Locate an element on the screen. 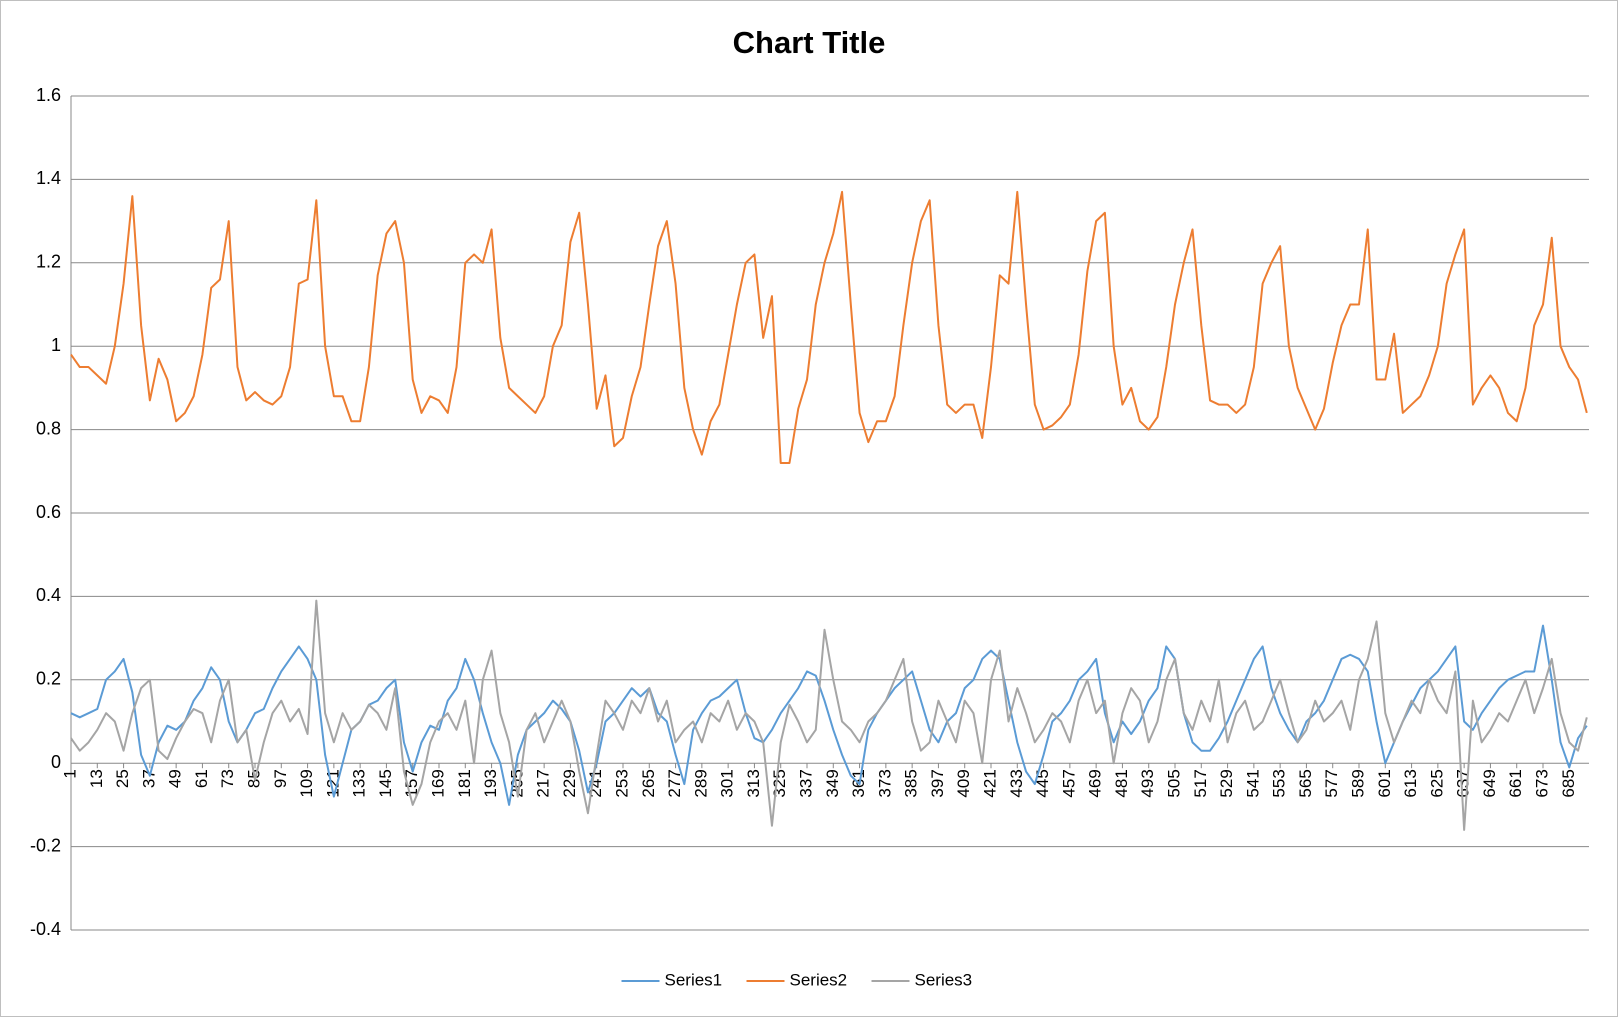 The height and width of the screenshot is (1017, 1618). x-tick-label: 433 is located at coordinates (1016, 783).